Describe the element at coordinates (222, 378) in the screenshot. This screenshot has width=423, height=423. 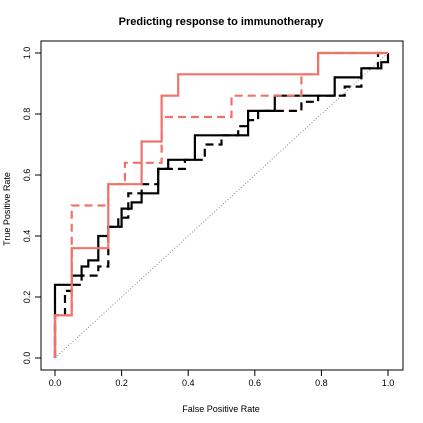
I see `x-axis: 0.0 0.2 0.4 0.6 0.8 1.0` at that location.